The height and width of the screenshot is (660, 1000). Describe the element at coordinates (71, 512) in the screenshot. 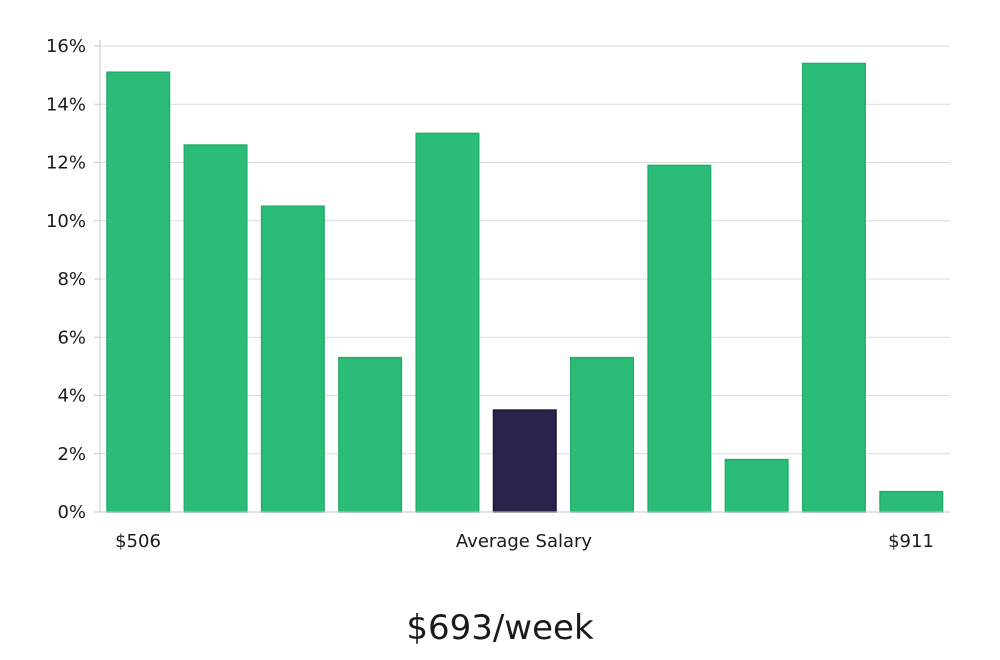

I see `y-tick-label: 0%` at that location.